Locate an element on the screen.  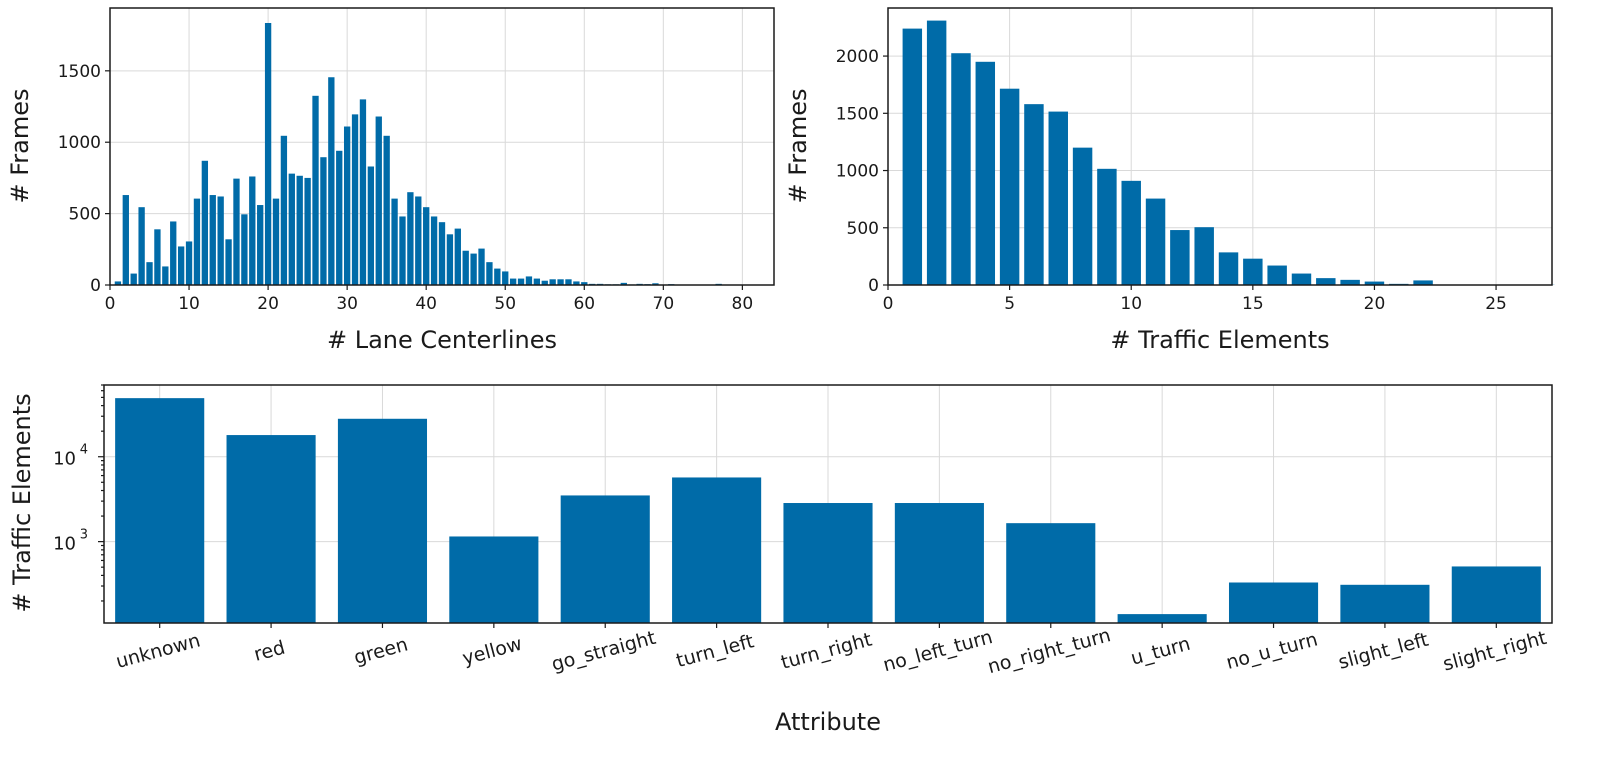
category-label: yellow is located at coordinates (492, 651).